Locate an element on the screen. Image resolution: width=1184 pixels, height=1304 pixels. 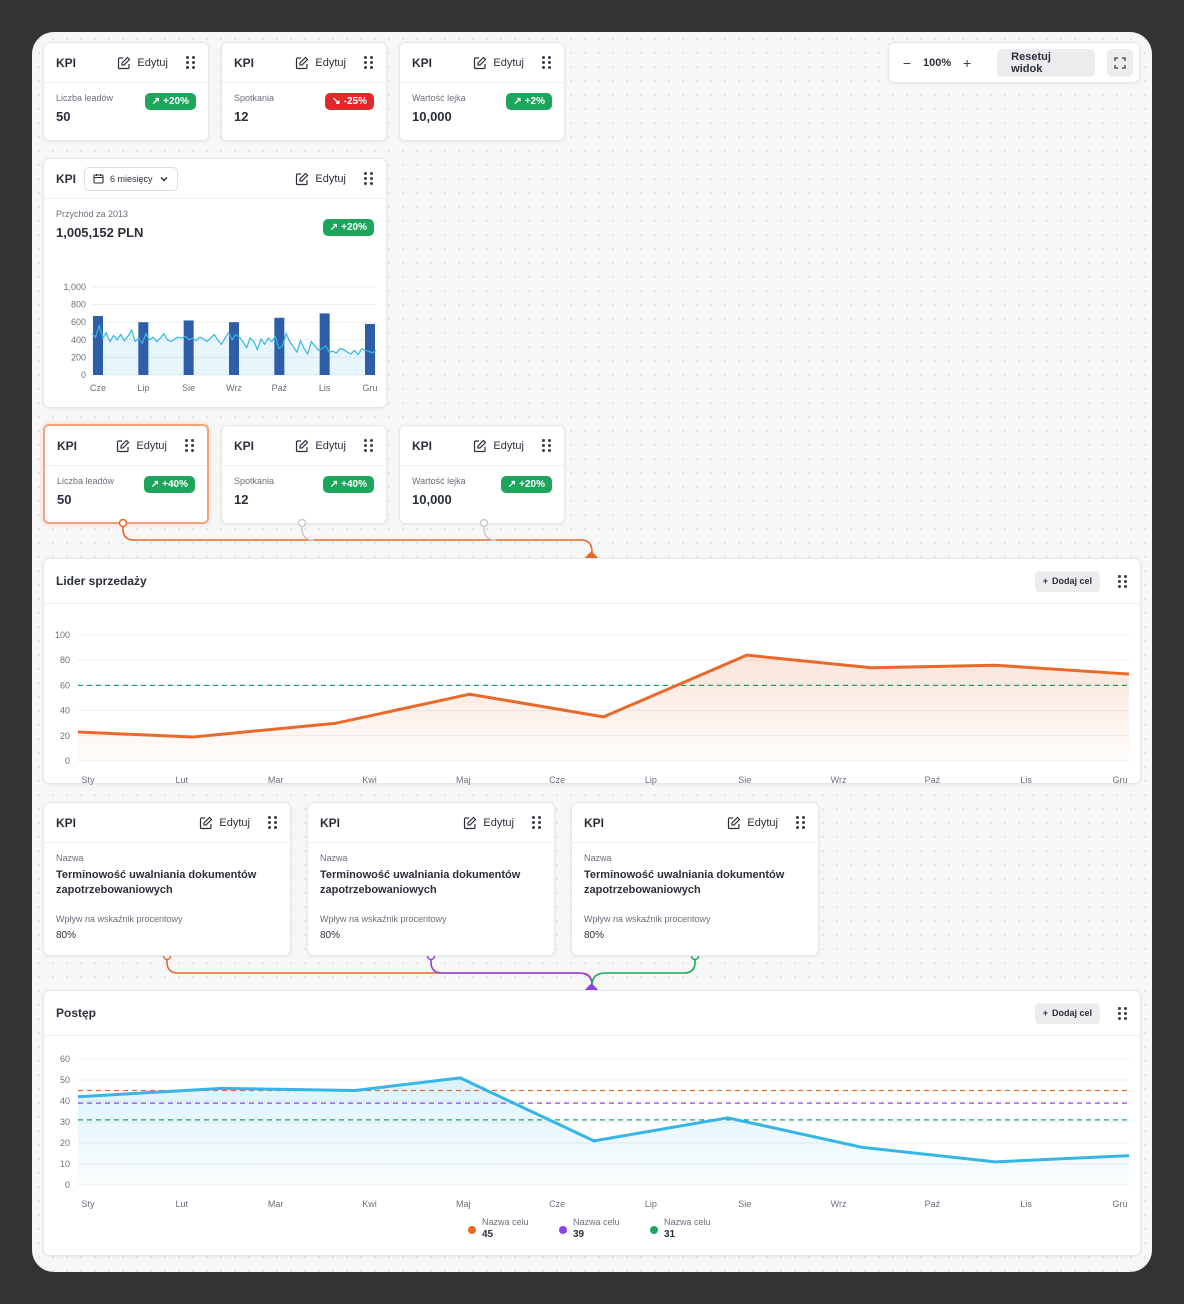
kpi-card-pipeline-2: KPI Edytuj Wartość lejka 10,000 ↗ +20% is located at coordinates (482, 474).